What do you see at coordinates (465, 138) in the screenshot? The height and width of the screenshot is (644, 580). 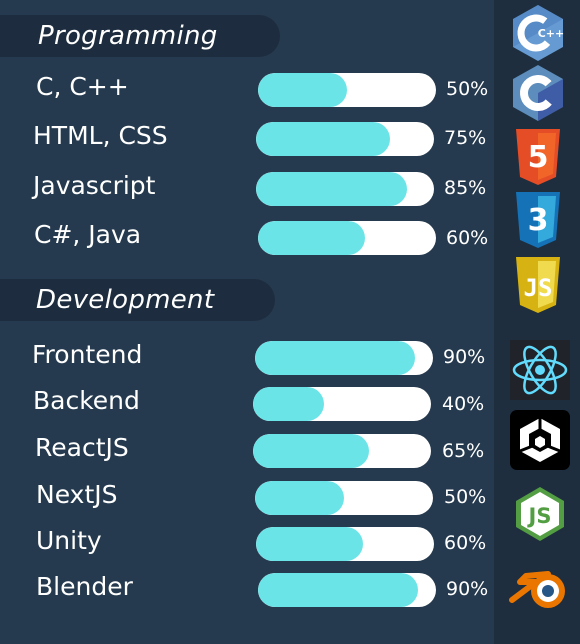 I see `skill-percent: 75%` at bounding box center [465, 138].